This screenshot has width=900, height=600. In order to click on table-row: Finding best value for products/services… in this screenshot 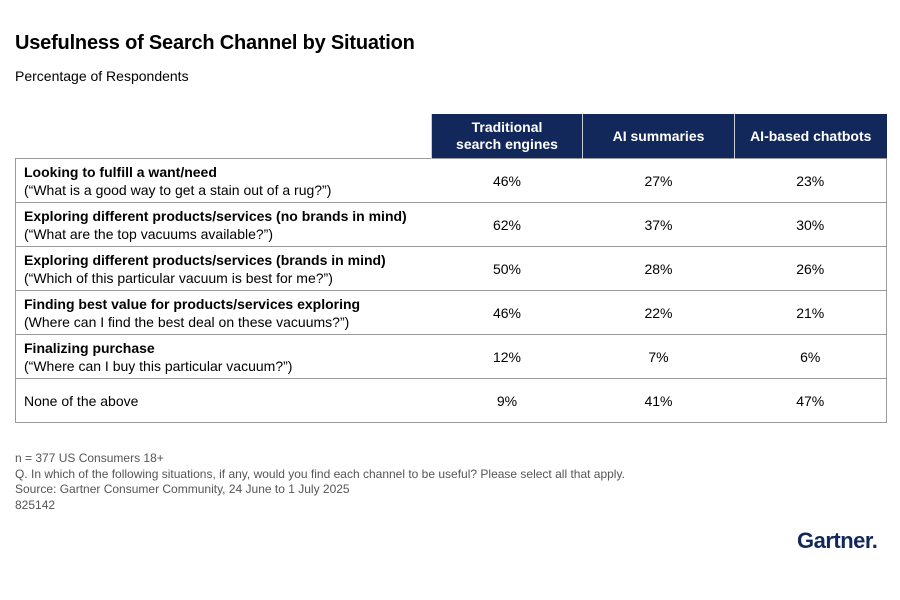, I will do `click(451, 312)`.